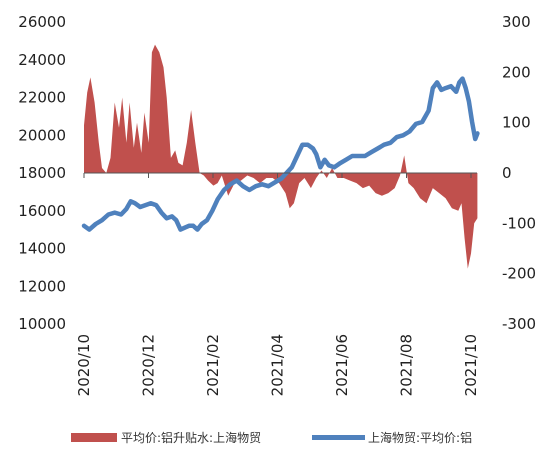 This screenshot has height=460, width=550. What do you see at coordinates (516, 72) in the screenshot?
I see `right-tick-label: 200` at bounding box center [516, 72].